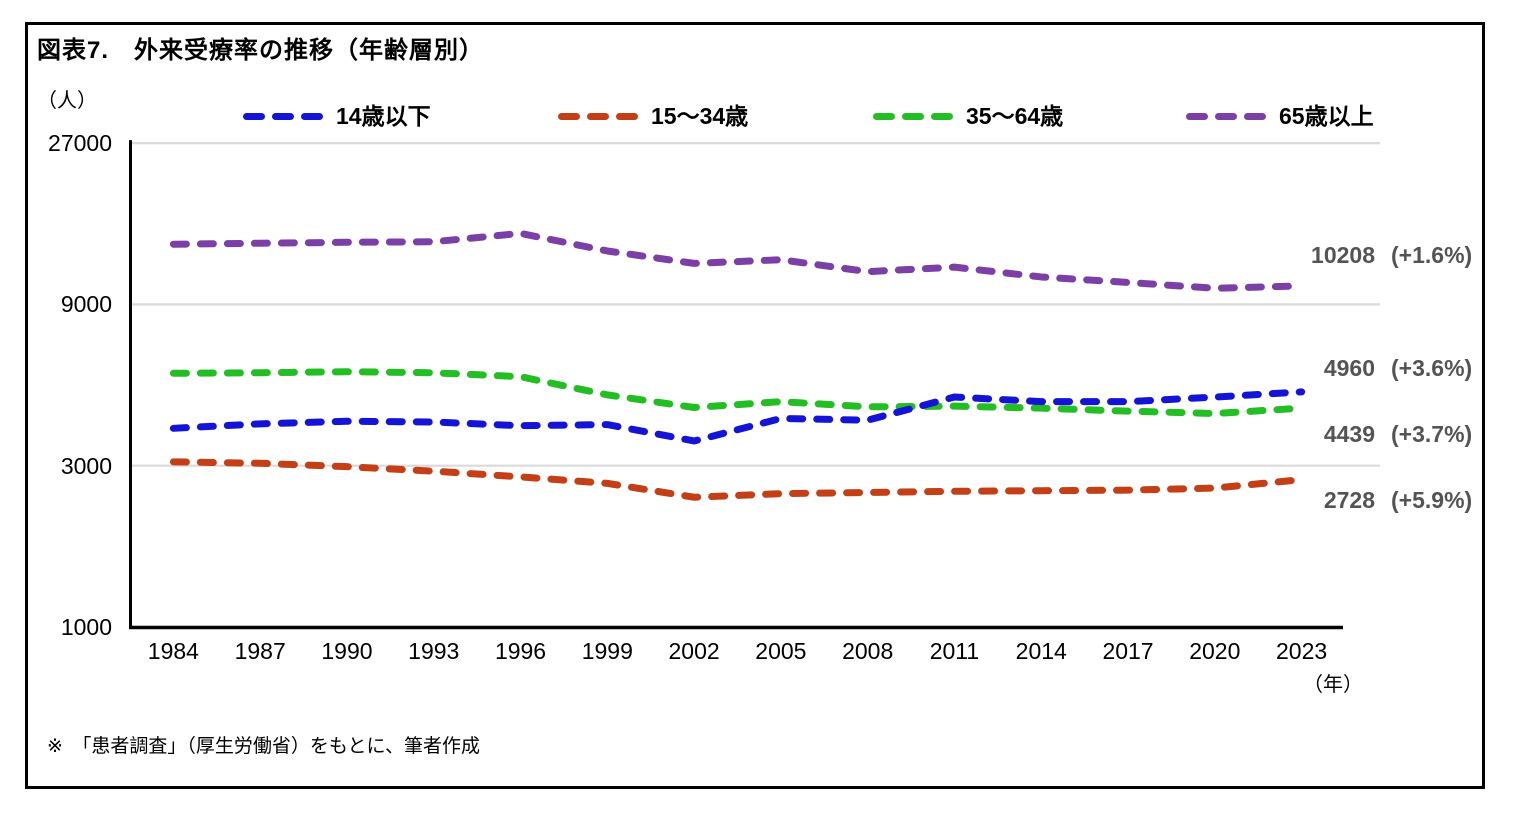 The height and width of the screenshot is (825, 1521). I want to click on end-label-change-pct: (+5.9%), so click(1432, 499).